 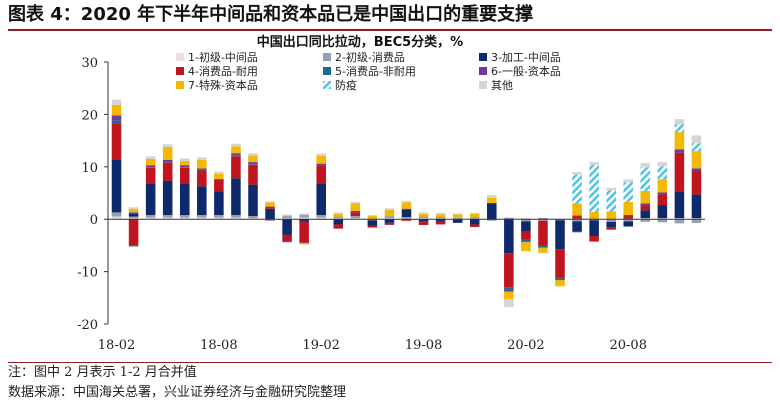 What do you see at coordinates (423, 345) in the screenshot?
I see `x-tick-label: 19-08` at bounding box center [423, 345].